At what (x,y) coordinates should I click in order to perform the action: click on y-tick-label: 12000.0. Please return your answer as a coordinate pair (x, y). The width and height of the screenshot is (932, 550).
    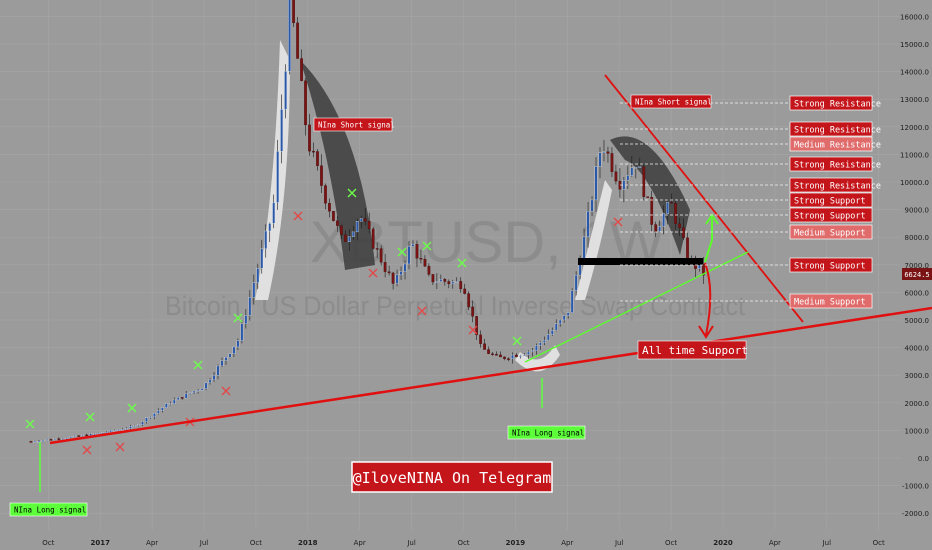
    Looking at the image, I should click on (914, 128).